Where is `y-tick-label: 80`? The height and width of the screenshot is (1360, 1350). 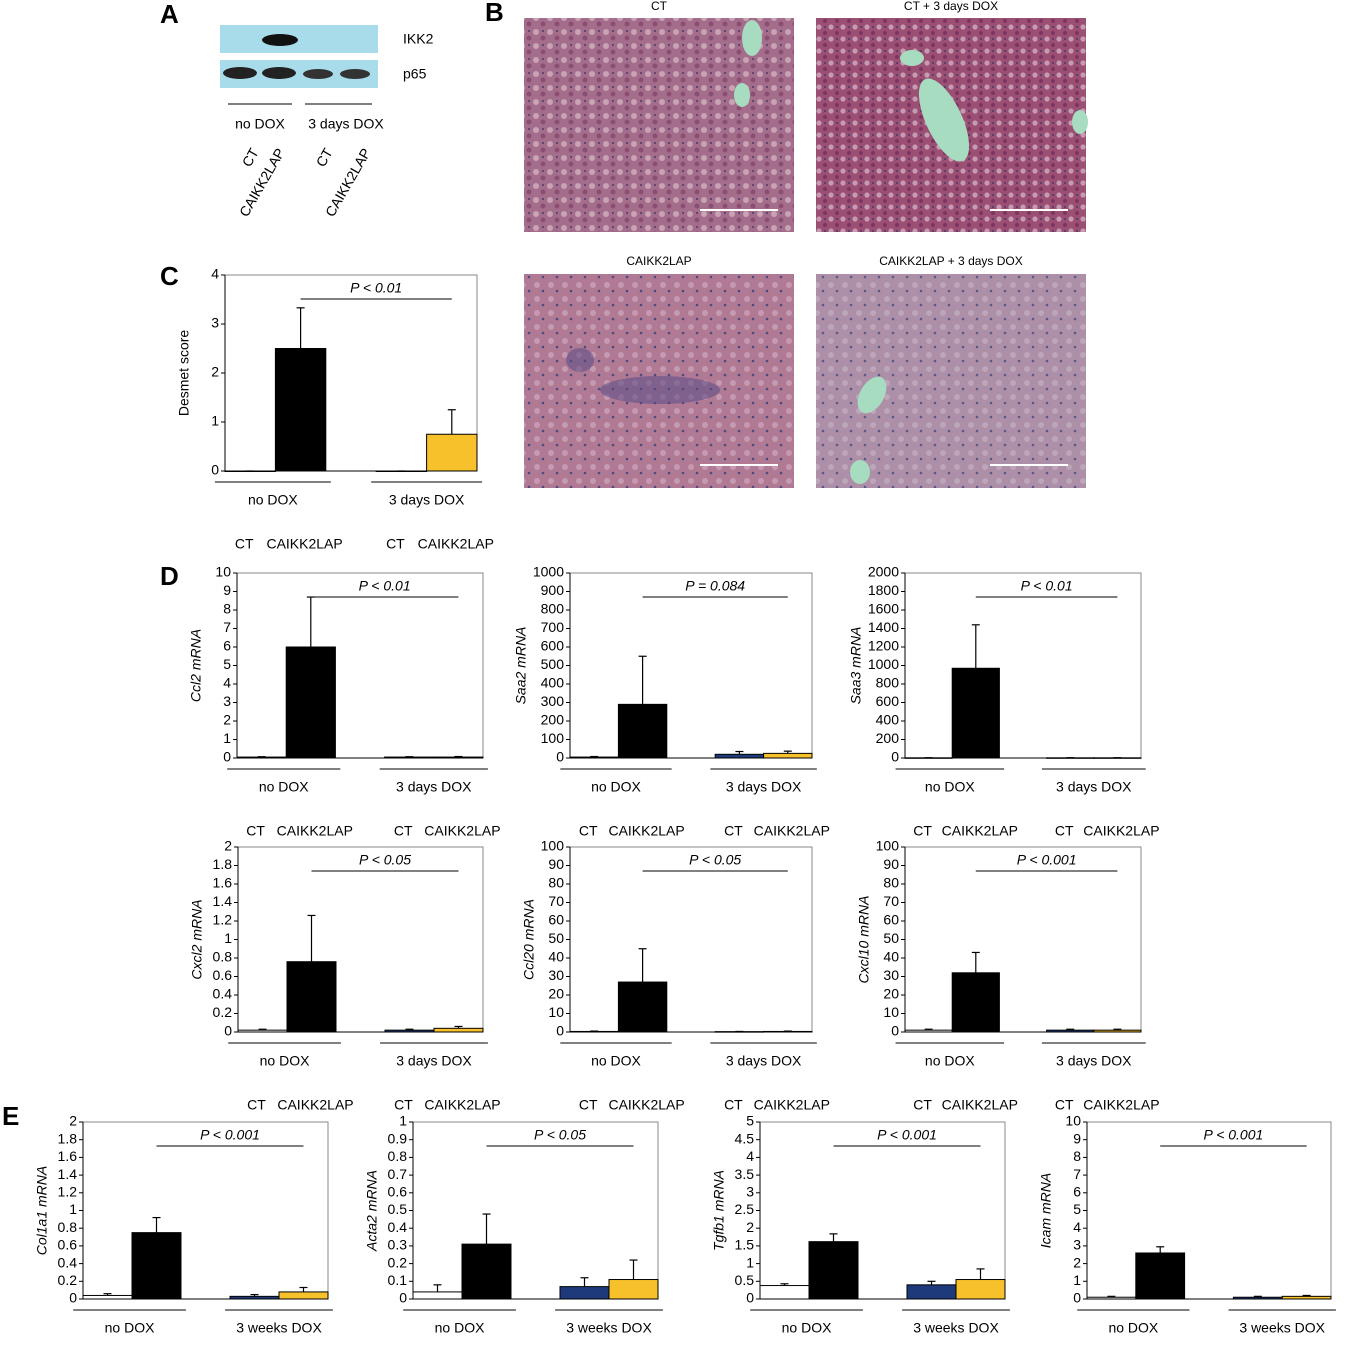
y-tick-label: 80 is located at coordinates (556, 883).